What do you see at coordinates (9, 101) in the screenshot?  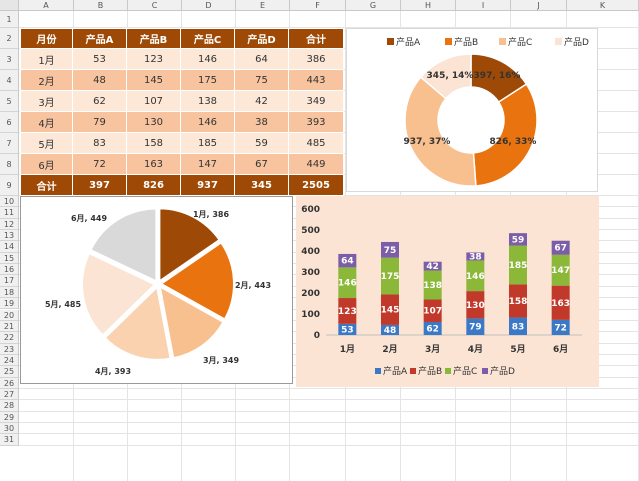 I see `row-header-5: 5` at bounding box center [9, 101].